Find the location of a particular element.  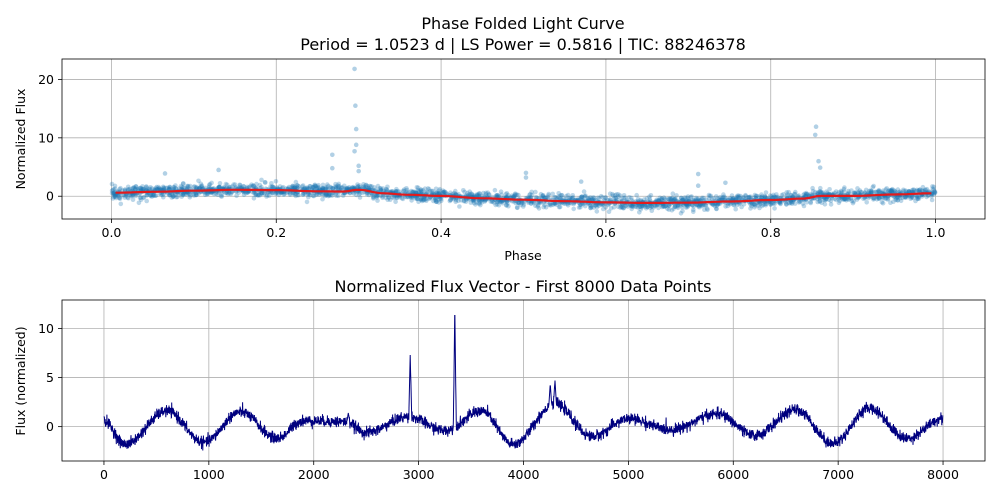

binned-curve-line is located at coordinates (523, 196).